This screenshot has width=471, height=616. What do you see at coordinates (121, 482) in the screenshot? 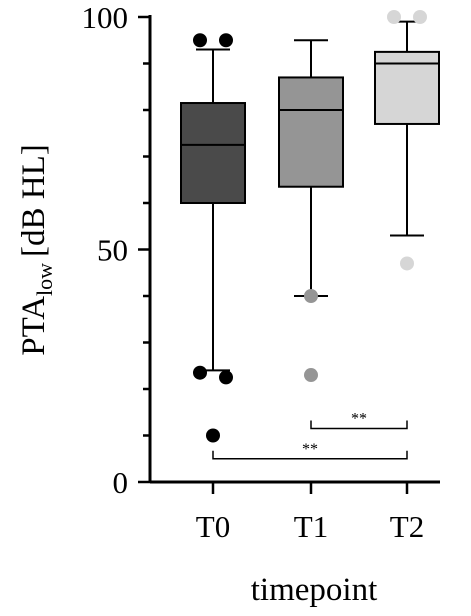
I see `y-tick-label: 0` at bounding box center [121, 482].